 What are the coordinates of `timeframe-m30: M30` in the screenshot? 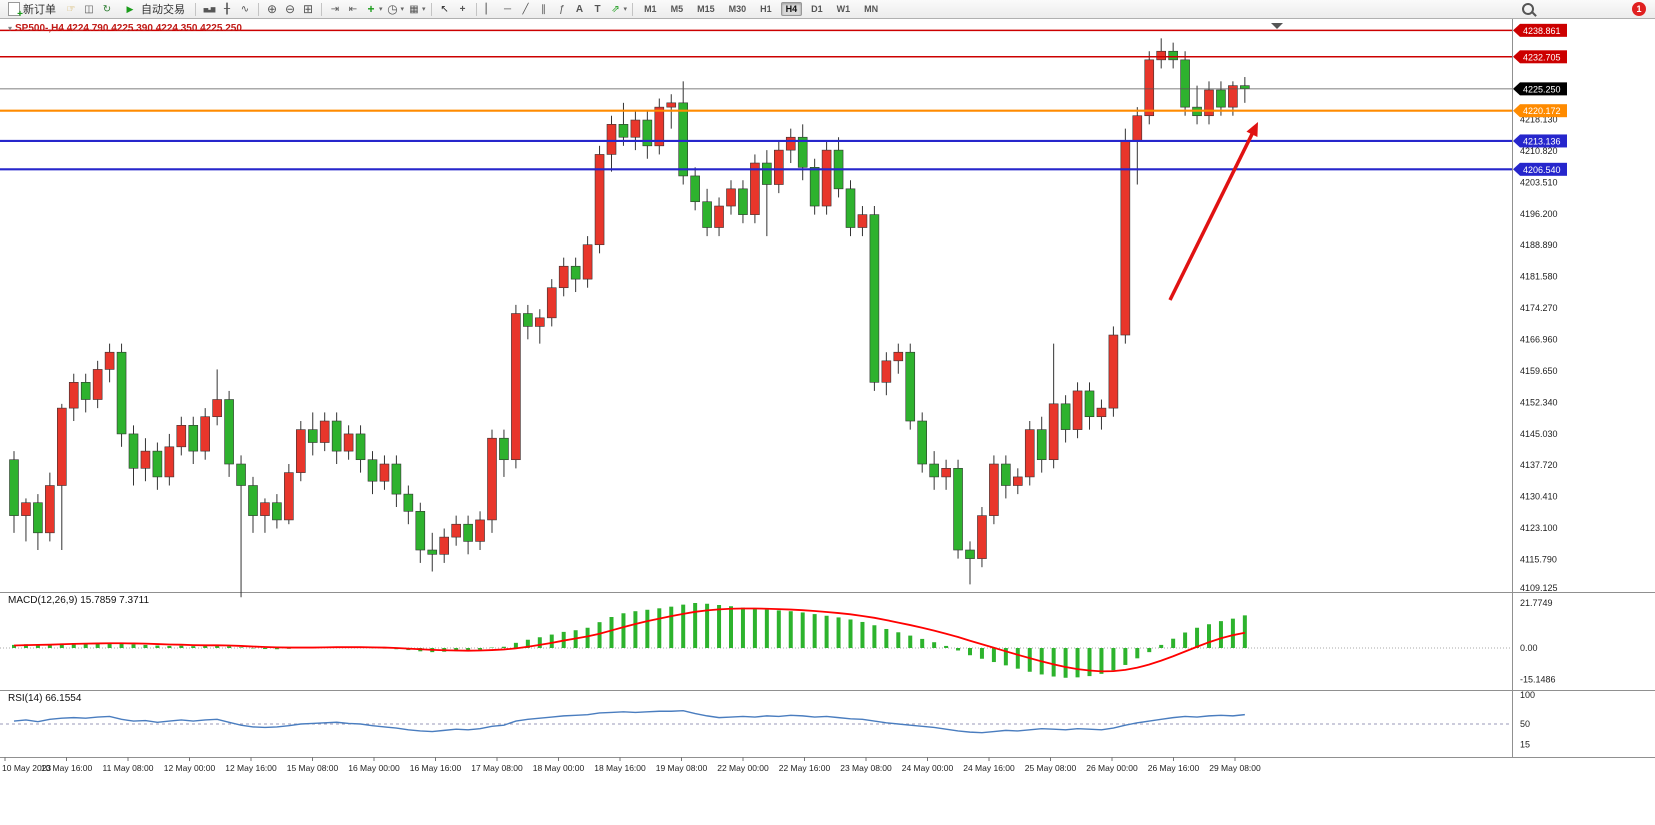 It's located at (738, 9).